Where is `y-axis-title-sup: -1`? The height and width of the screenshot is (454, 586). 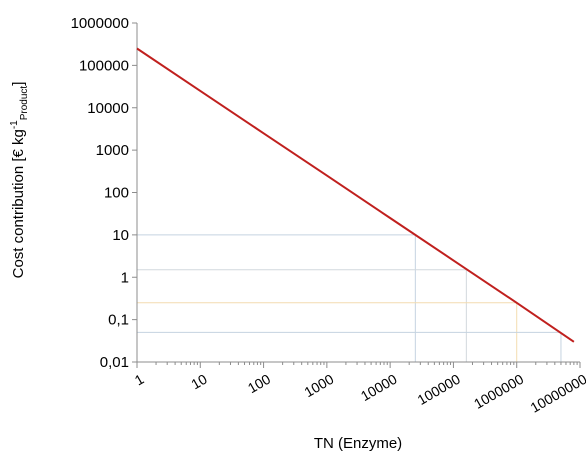
y-axis-title-sup: -1 is located at coordinates (14, 124).